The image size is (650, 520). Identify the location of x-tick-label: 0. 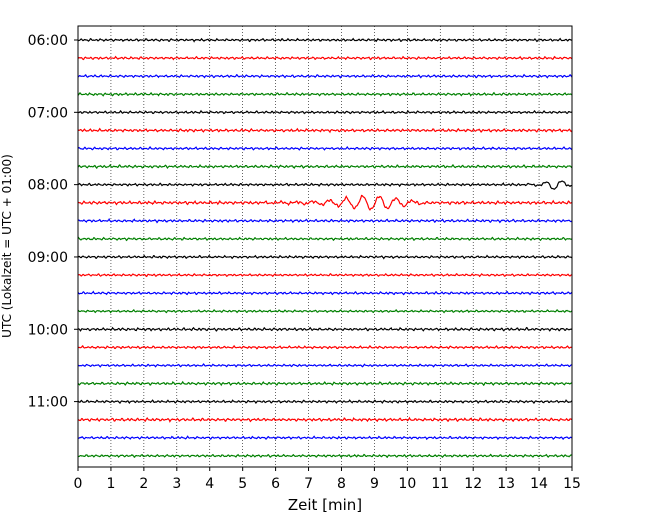
(78, 484).